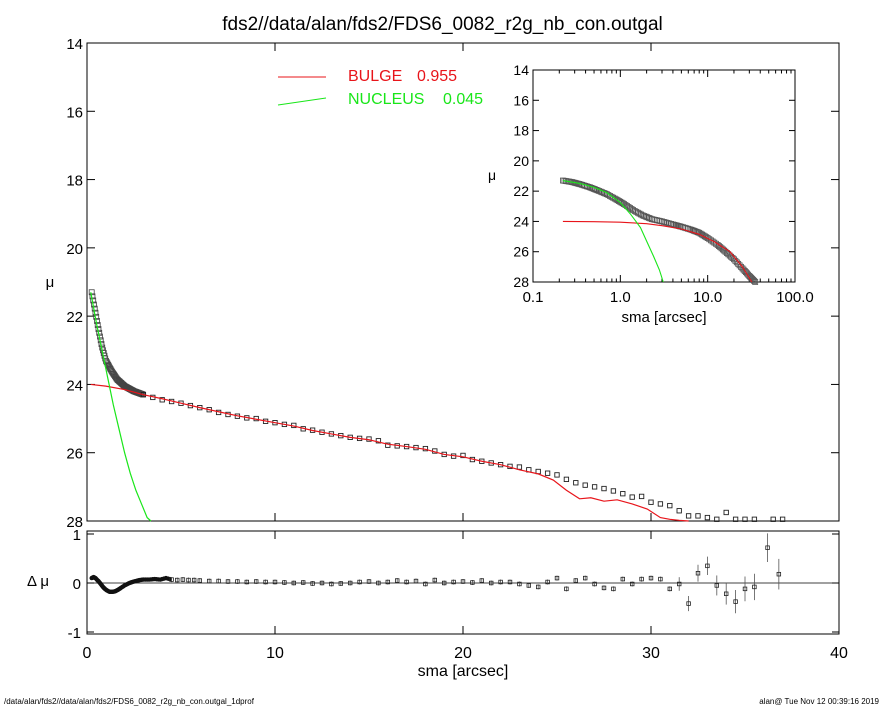  I want to click on inset-y-tick-label: 16, so click(521, 100).